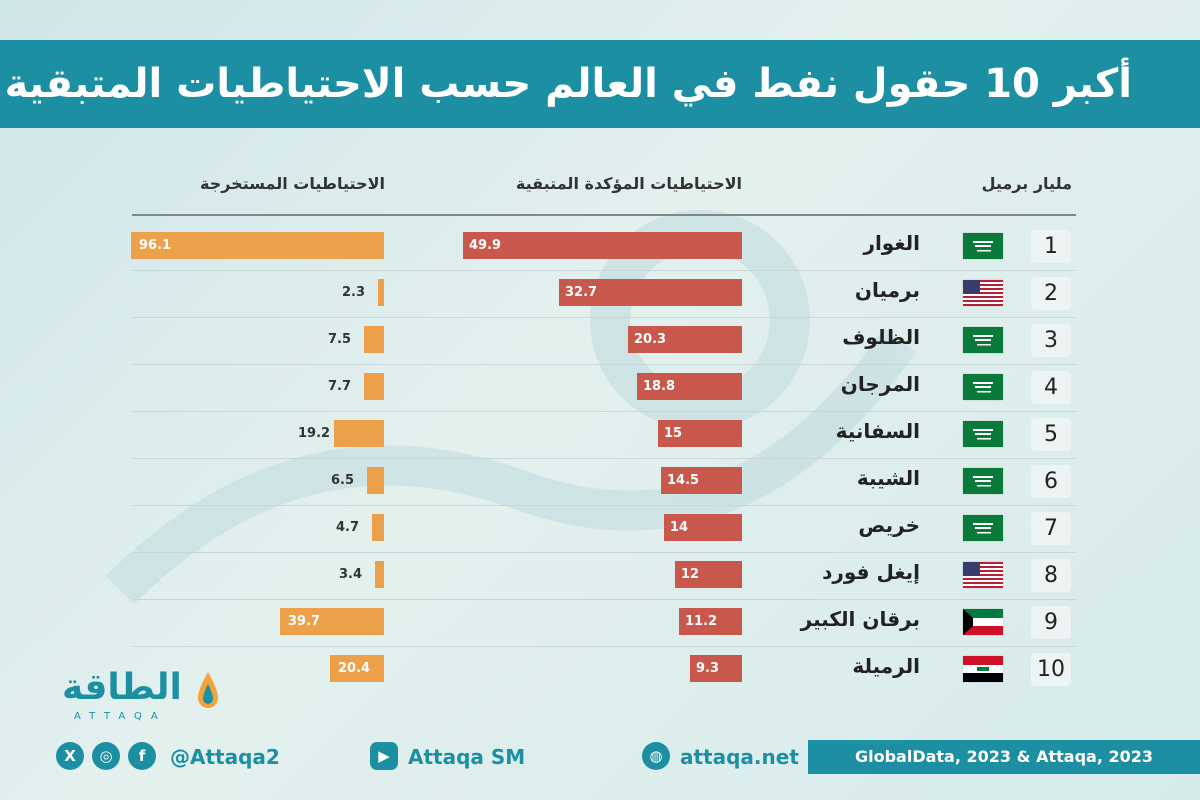 This screenshot has width=1200, height=800. I want to click on chart-row: 5 السفانية 15 19.2, so click(600, 435).